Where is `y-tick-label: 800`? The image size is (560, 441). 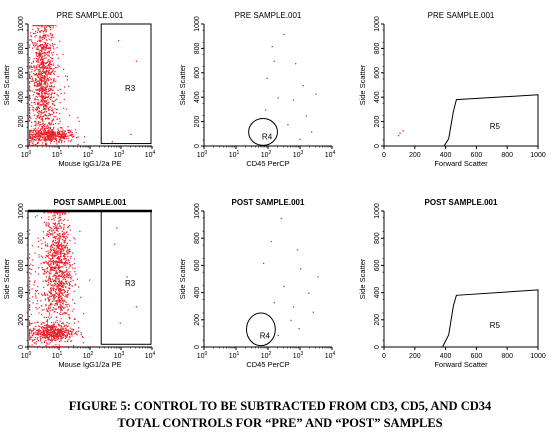 y-tick-label: 800 is located at coordinates (21, 238).